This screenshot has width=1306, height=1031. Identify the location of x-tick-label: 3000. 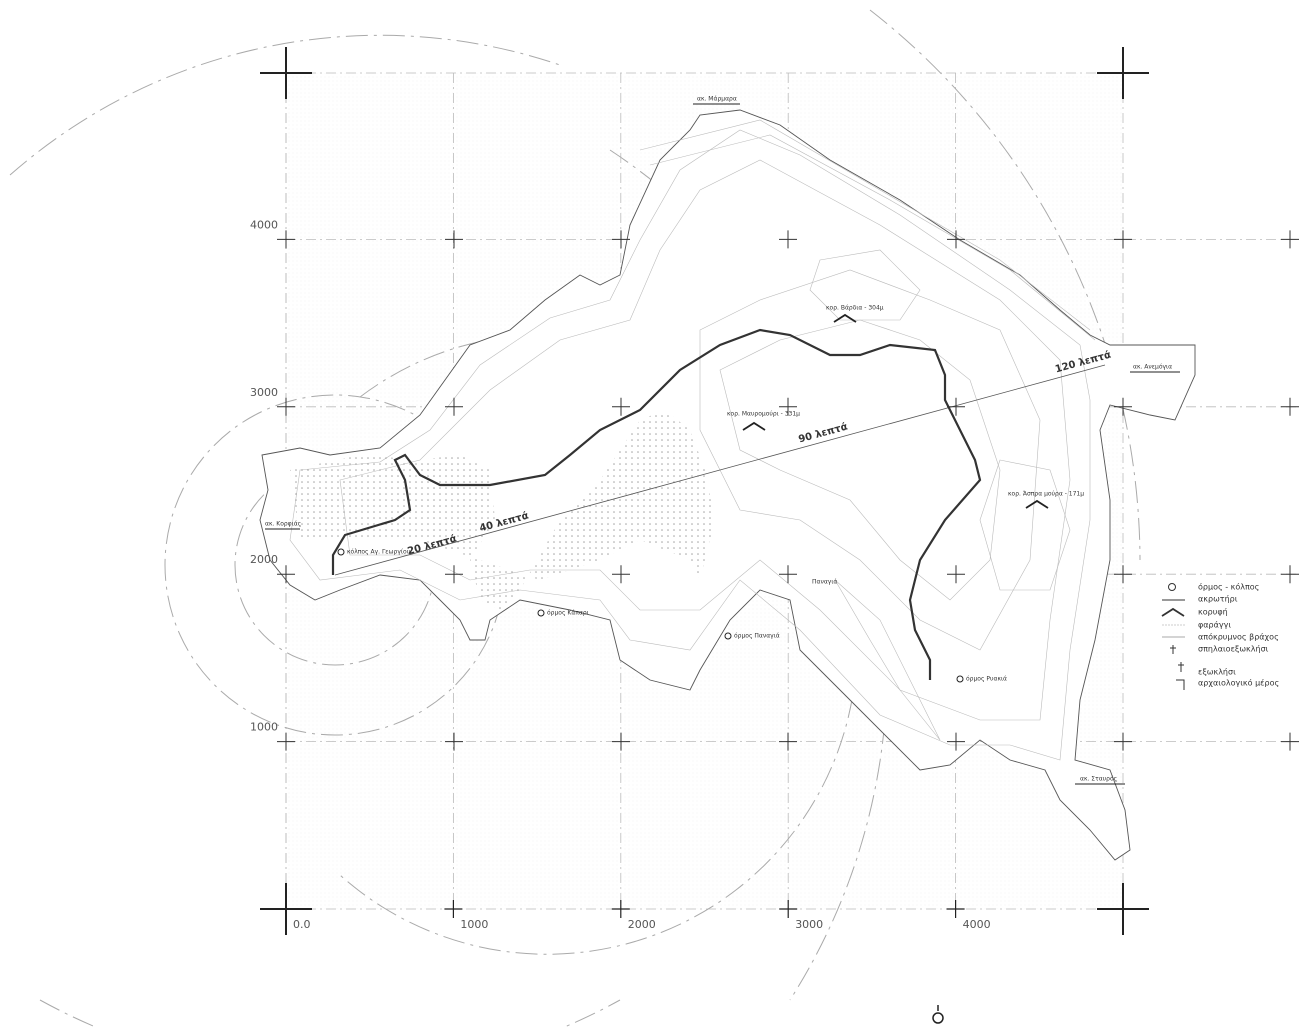
(809, 924).